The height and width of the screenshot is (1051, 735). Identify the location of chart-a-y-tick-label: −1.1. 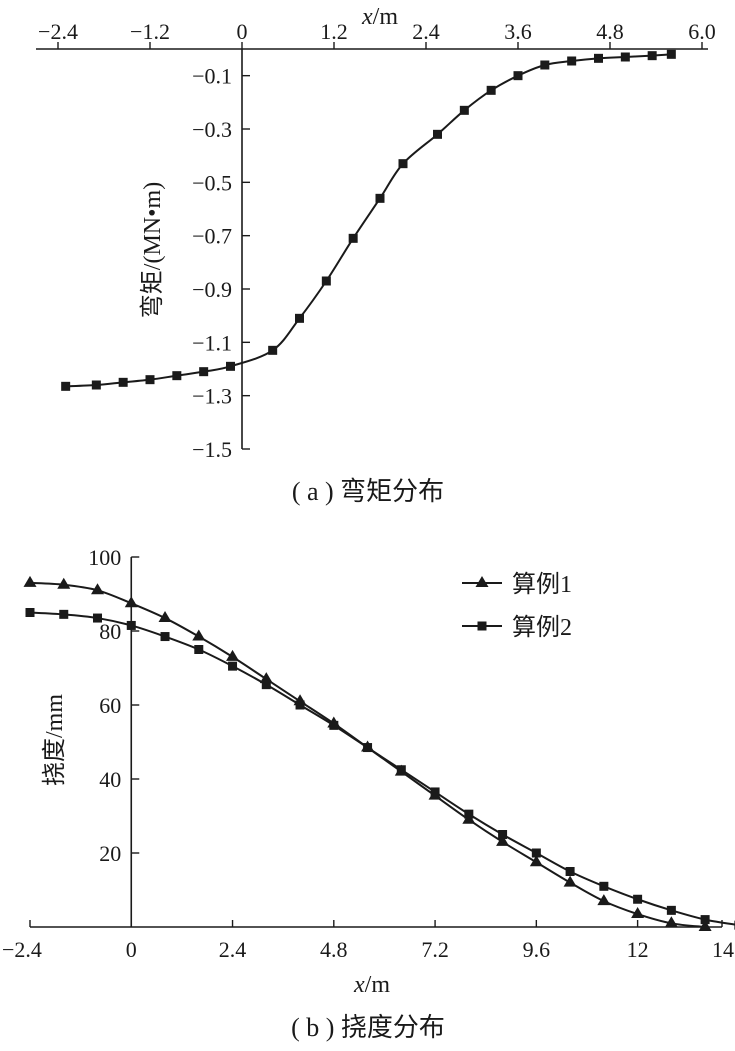
(212, 342).